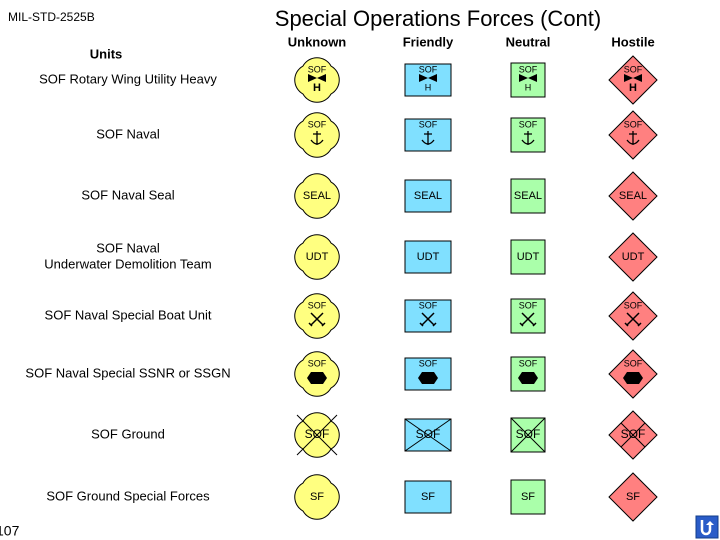 This screenshot has height=540, width=720. Describe the element at coordinates (317, 41) in the screenshot. I see `column-header: Unknown` at that location.